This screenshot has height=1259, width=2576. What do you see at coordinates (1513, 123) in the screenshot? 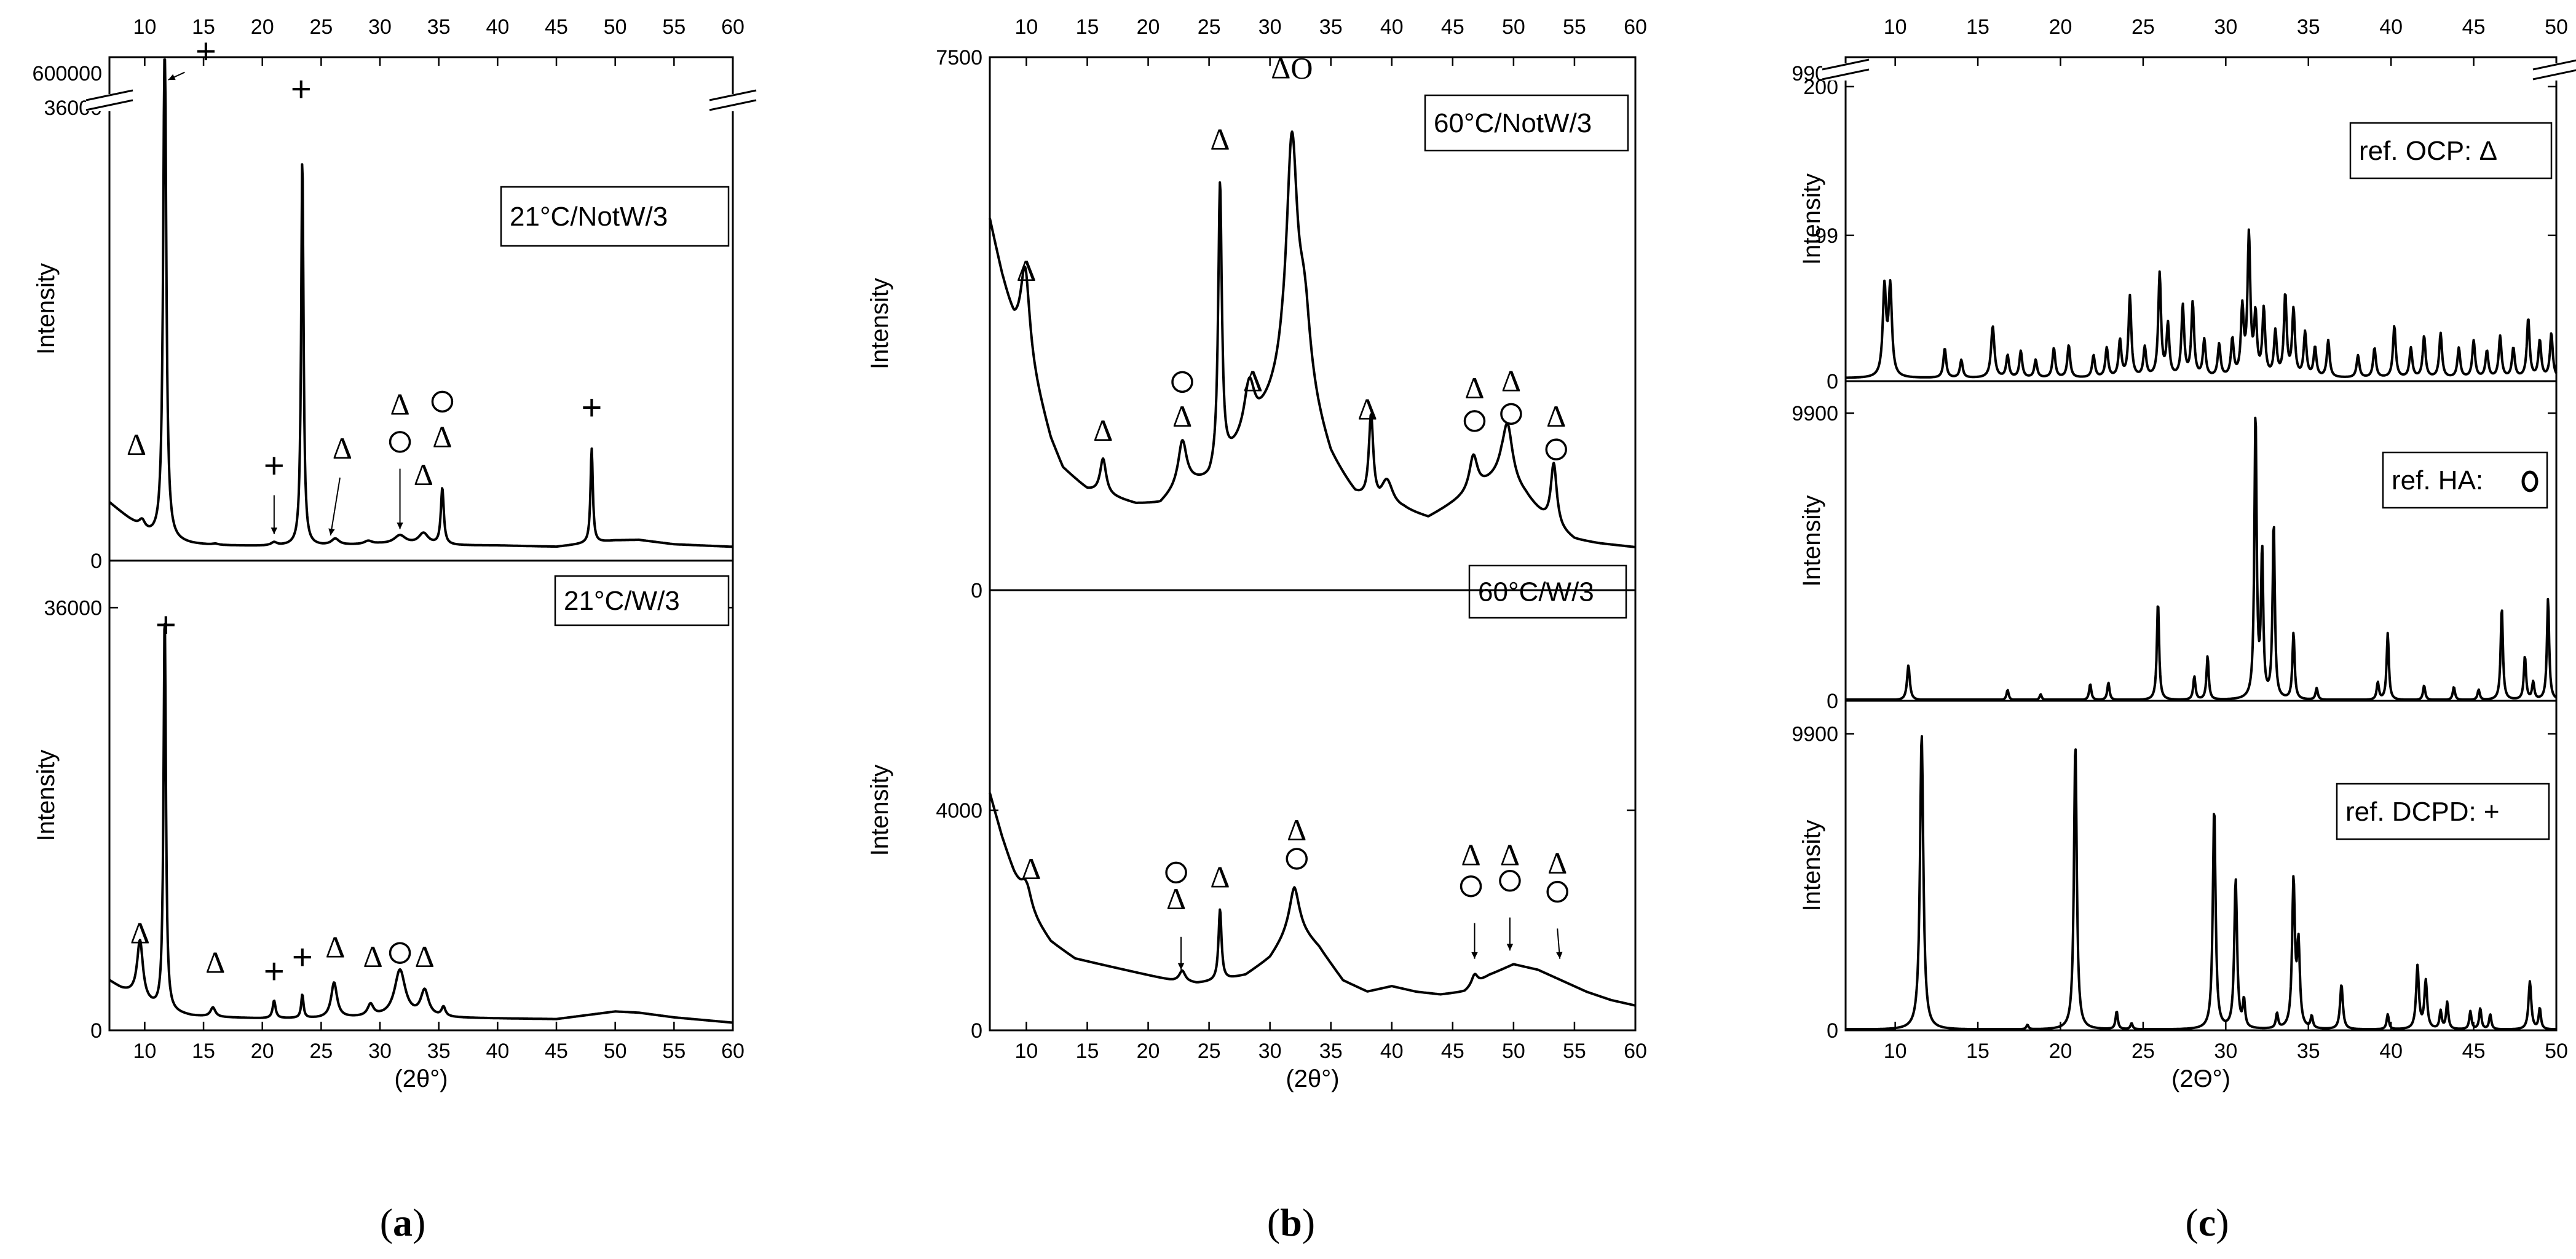
I see `legend-label: 60°C/NotW/3` at bounding box center [1513, 123].